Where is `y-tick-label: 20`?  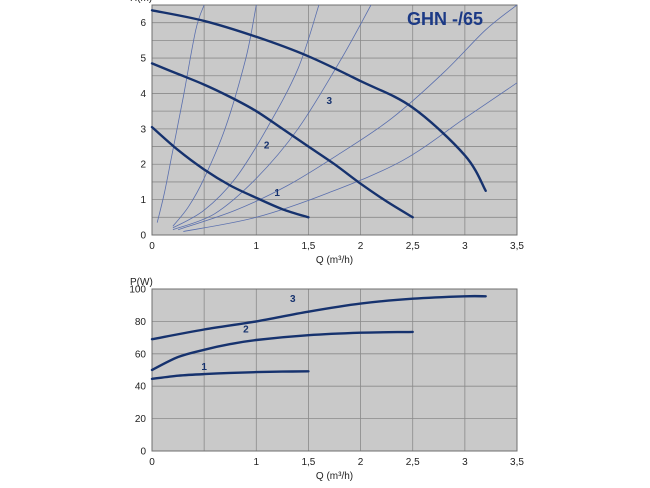 y-tick-label: 20 is located at coordinates (141, 419).